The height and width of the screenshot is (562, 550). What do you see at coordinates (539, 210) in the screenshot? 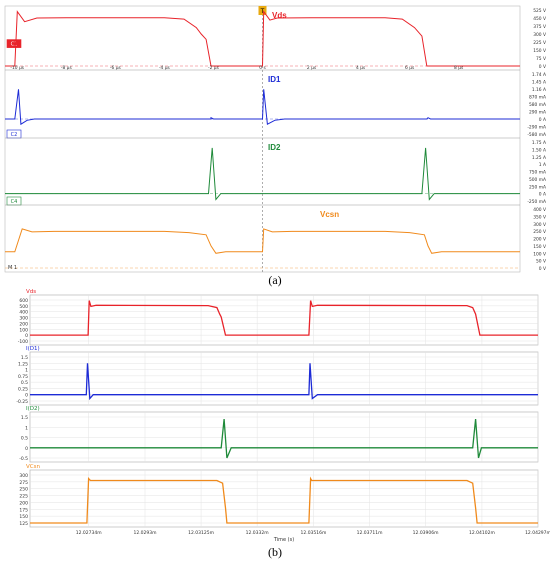
I see `scope-scale-vcsn-0: 400 V` at bounding box center [539, 210].